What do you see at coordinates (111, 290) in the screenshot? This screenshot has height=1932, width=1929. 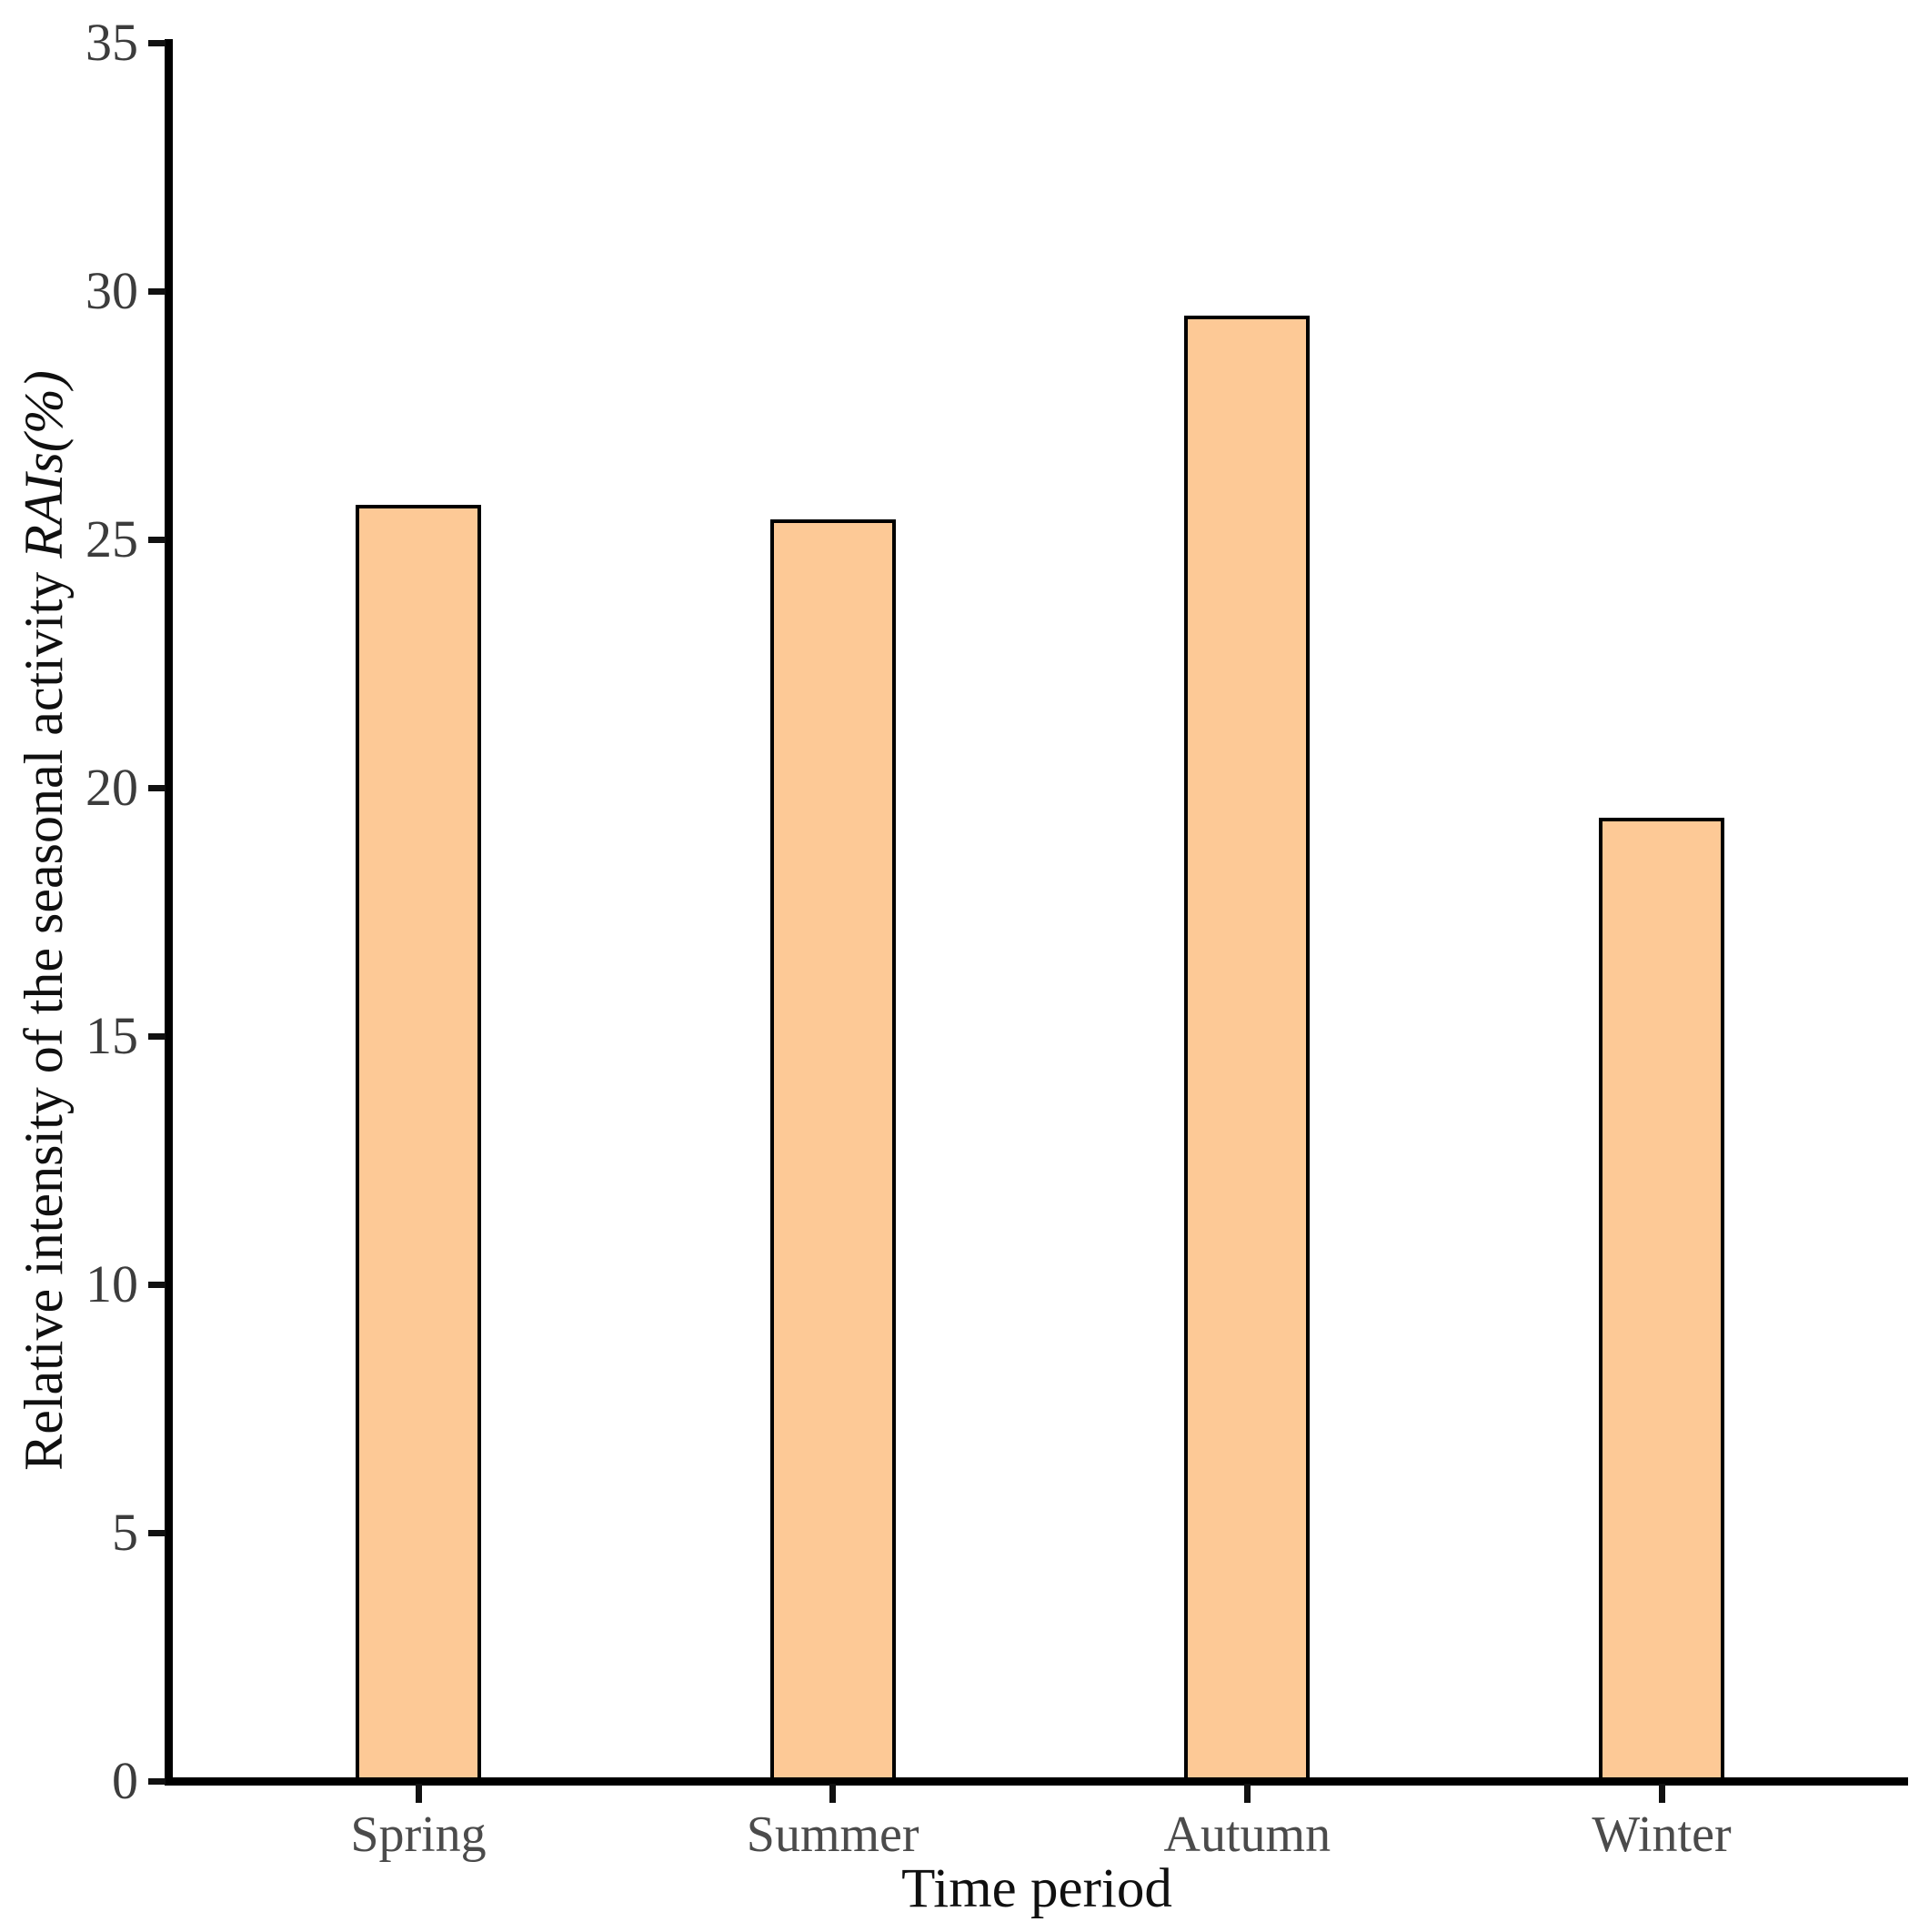 I see `y-tick-label-30: 30` at bounding box center [111, 290].